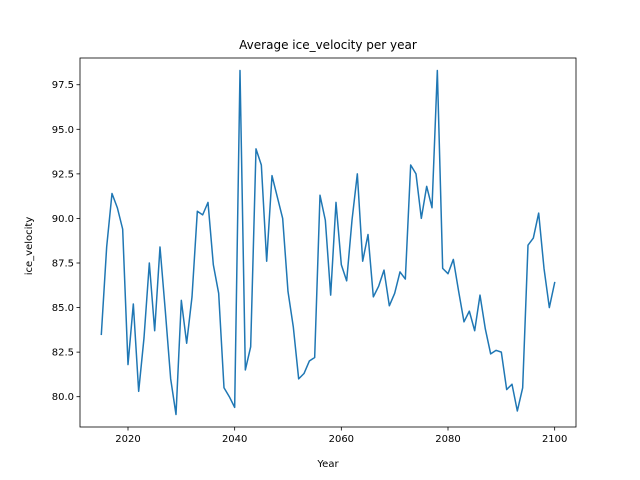  I want to click on y-tick-label: 87.5, so click(63, 264).